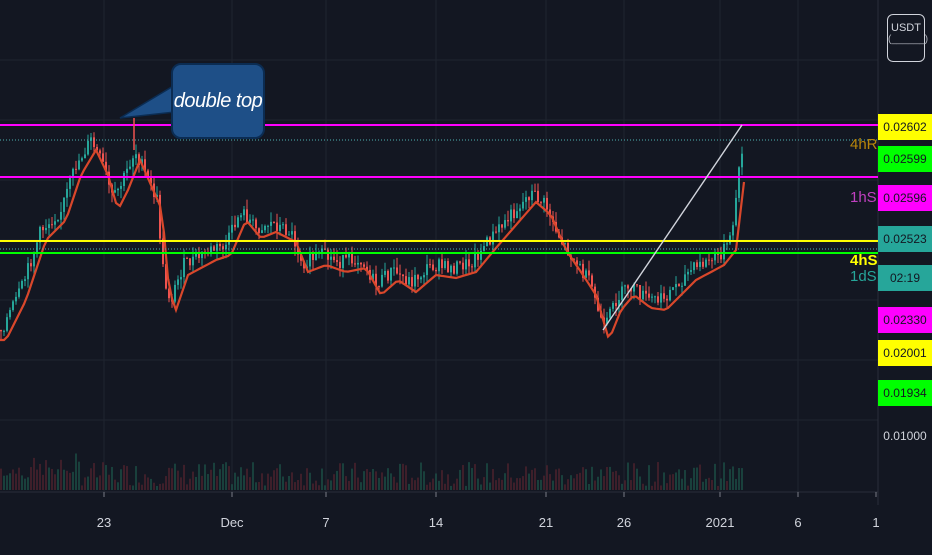  What do you see at coordinates (104, 522) in the screenshot?
I see `x-tick-label-0: 23` at bounding box center [104, 522].